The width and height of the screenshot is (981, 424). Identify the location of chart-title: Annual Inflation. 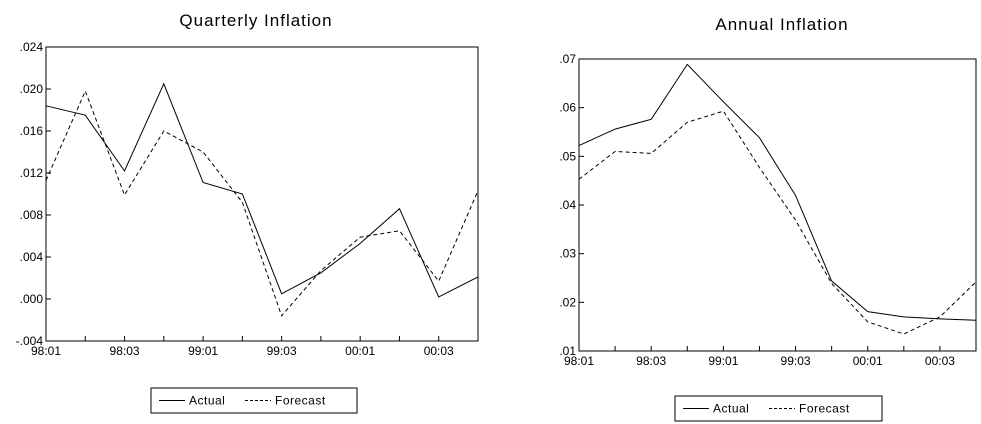
(781, 24).